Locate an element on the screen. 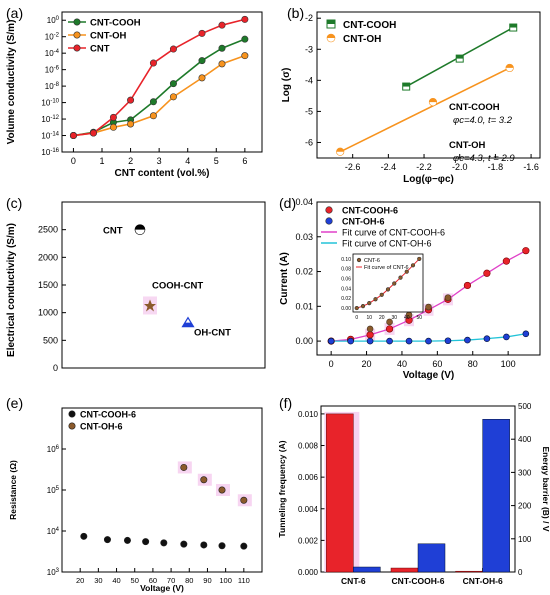 The height and width of the screenshot is (595, 550). a-ytick-label: 10-16 is located at coordinates (50, 152).